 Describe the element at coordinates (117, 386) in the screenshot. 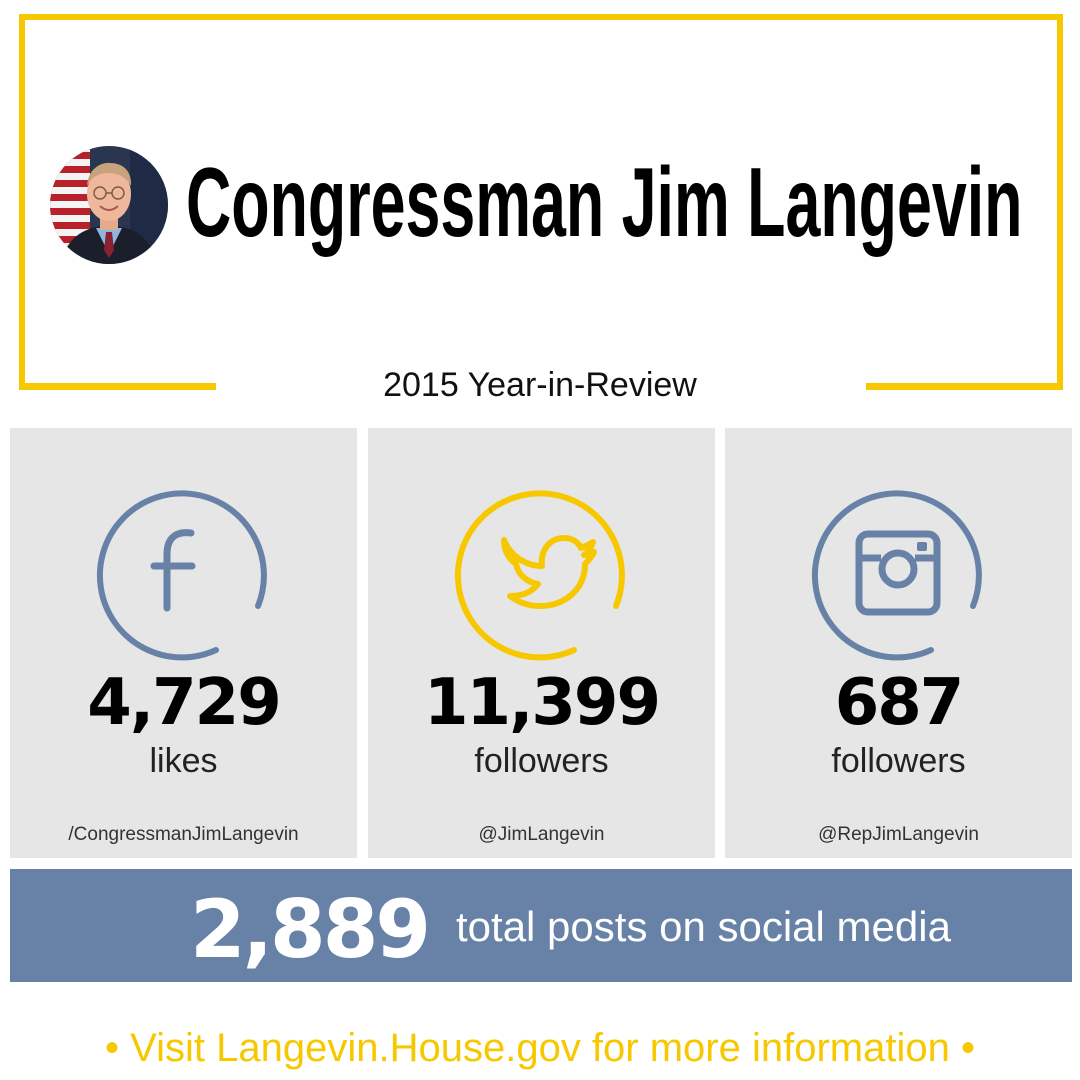

I see `frame-bottom-left` at that location.